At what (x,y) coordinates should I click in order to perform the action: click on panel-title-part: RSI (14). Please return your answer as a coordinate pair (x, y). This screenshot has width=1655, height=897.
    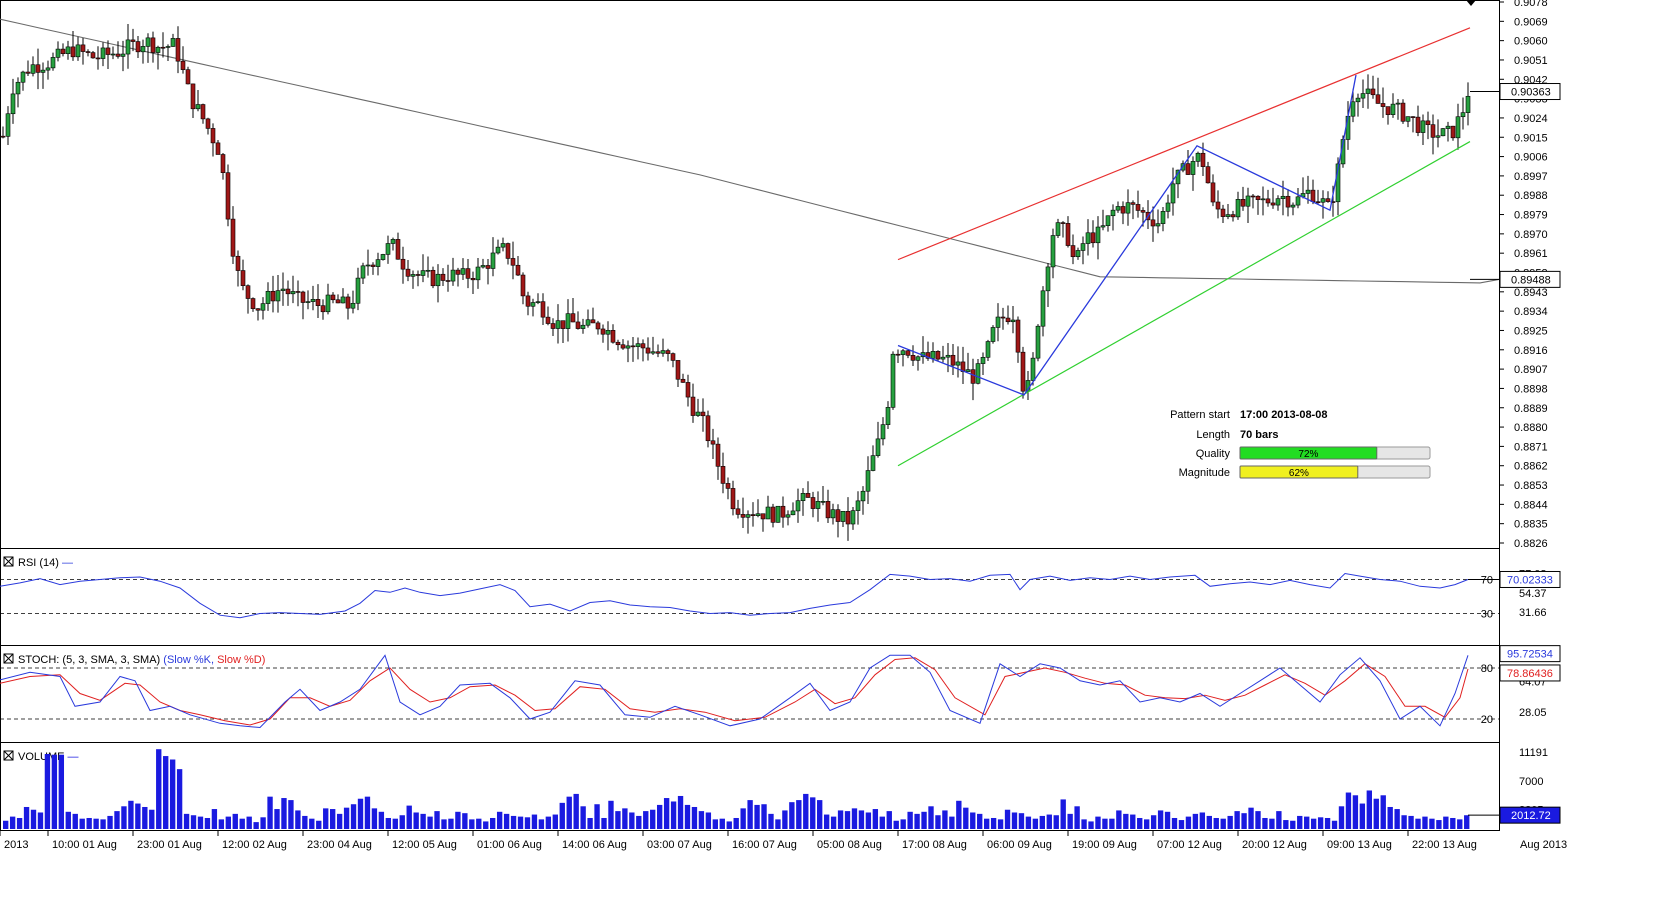
    Looking at the image, I should click on (40, 563).